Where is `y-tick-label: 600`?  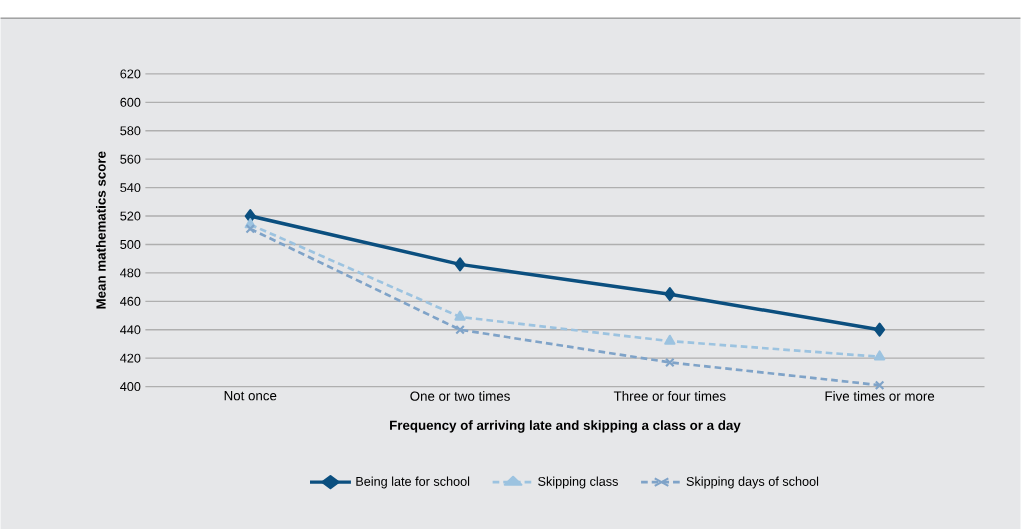 y-tick-label: 600 is located at coordinates (130, 102).